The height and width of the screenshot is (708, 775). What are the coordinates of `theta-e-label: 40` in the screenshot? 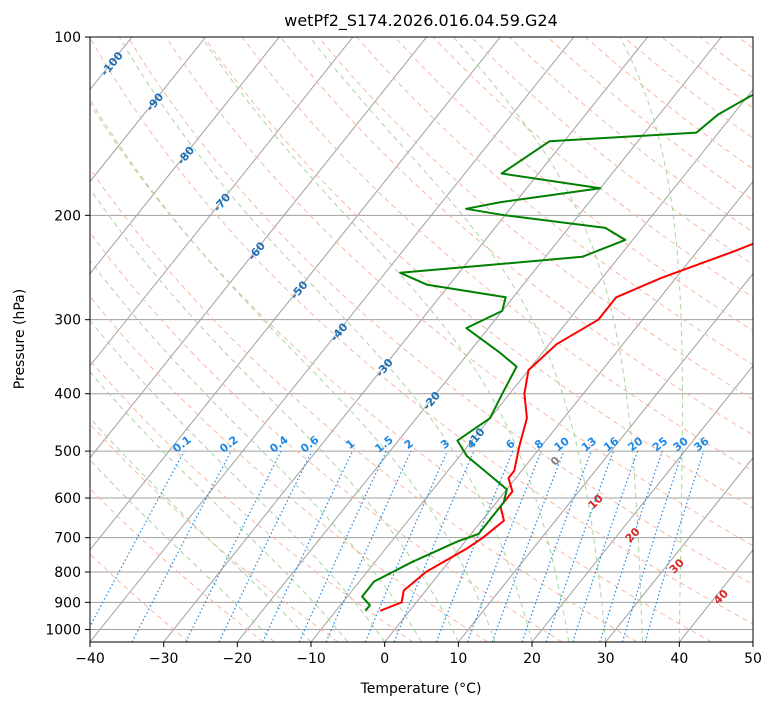 It's located at (721, 597).